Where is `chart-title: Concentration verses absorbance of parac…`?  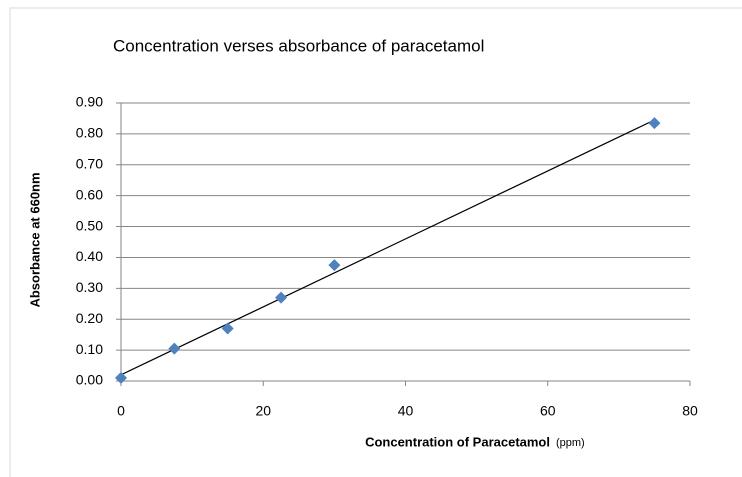
chart-title: Concentration verses absorbance of parac… is located at coordinates (298, 45).